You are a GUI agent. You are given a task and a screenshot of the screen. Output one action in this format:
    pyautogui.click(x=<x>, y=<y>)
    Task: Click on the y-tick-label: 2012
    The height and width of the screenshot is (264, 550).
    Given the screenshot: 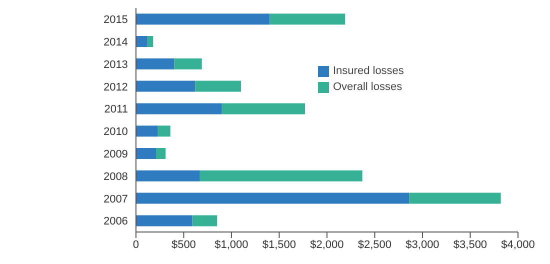 What is the action you would take?
    pyautogui.click(x=115, y=87)
    